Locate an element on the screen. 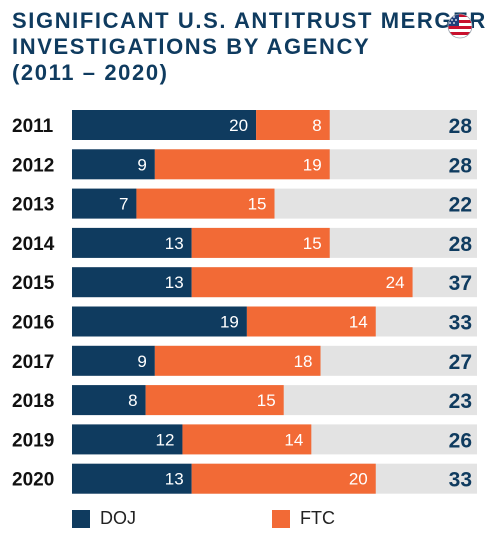 This screenshot has height=544, width=501. total-value-2018: 23 is located at coordinates (460, 401).